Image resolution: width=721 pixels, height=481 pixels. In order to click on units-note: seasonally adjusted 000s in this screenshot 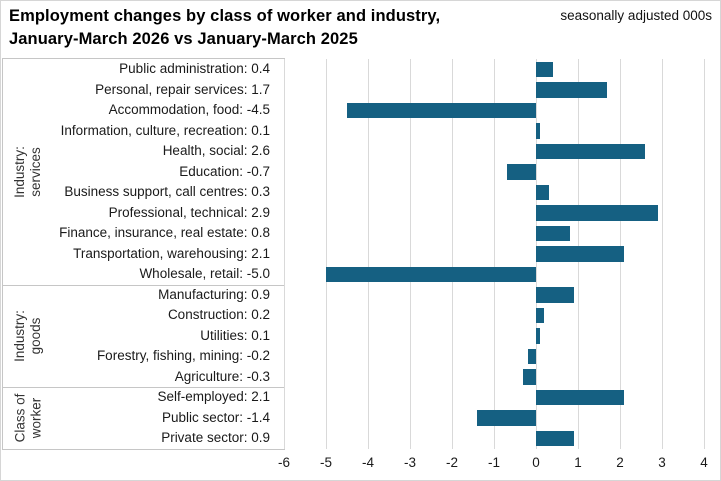, I will do `click(636, 15)`.